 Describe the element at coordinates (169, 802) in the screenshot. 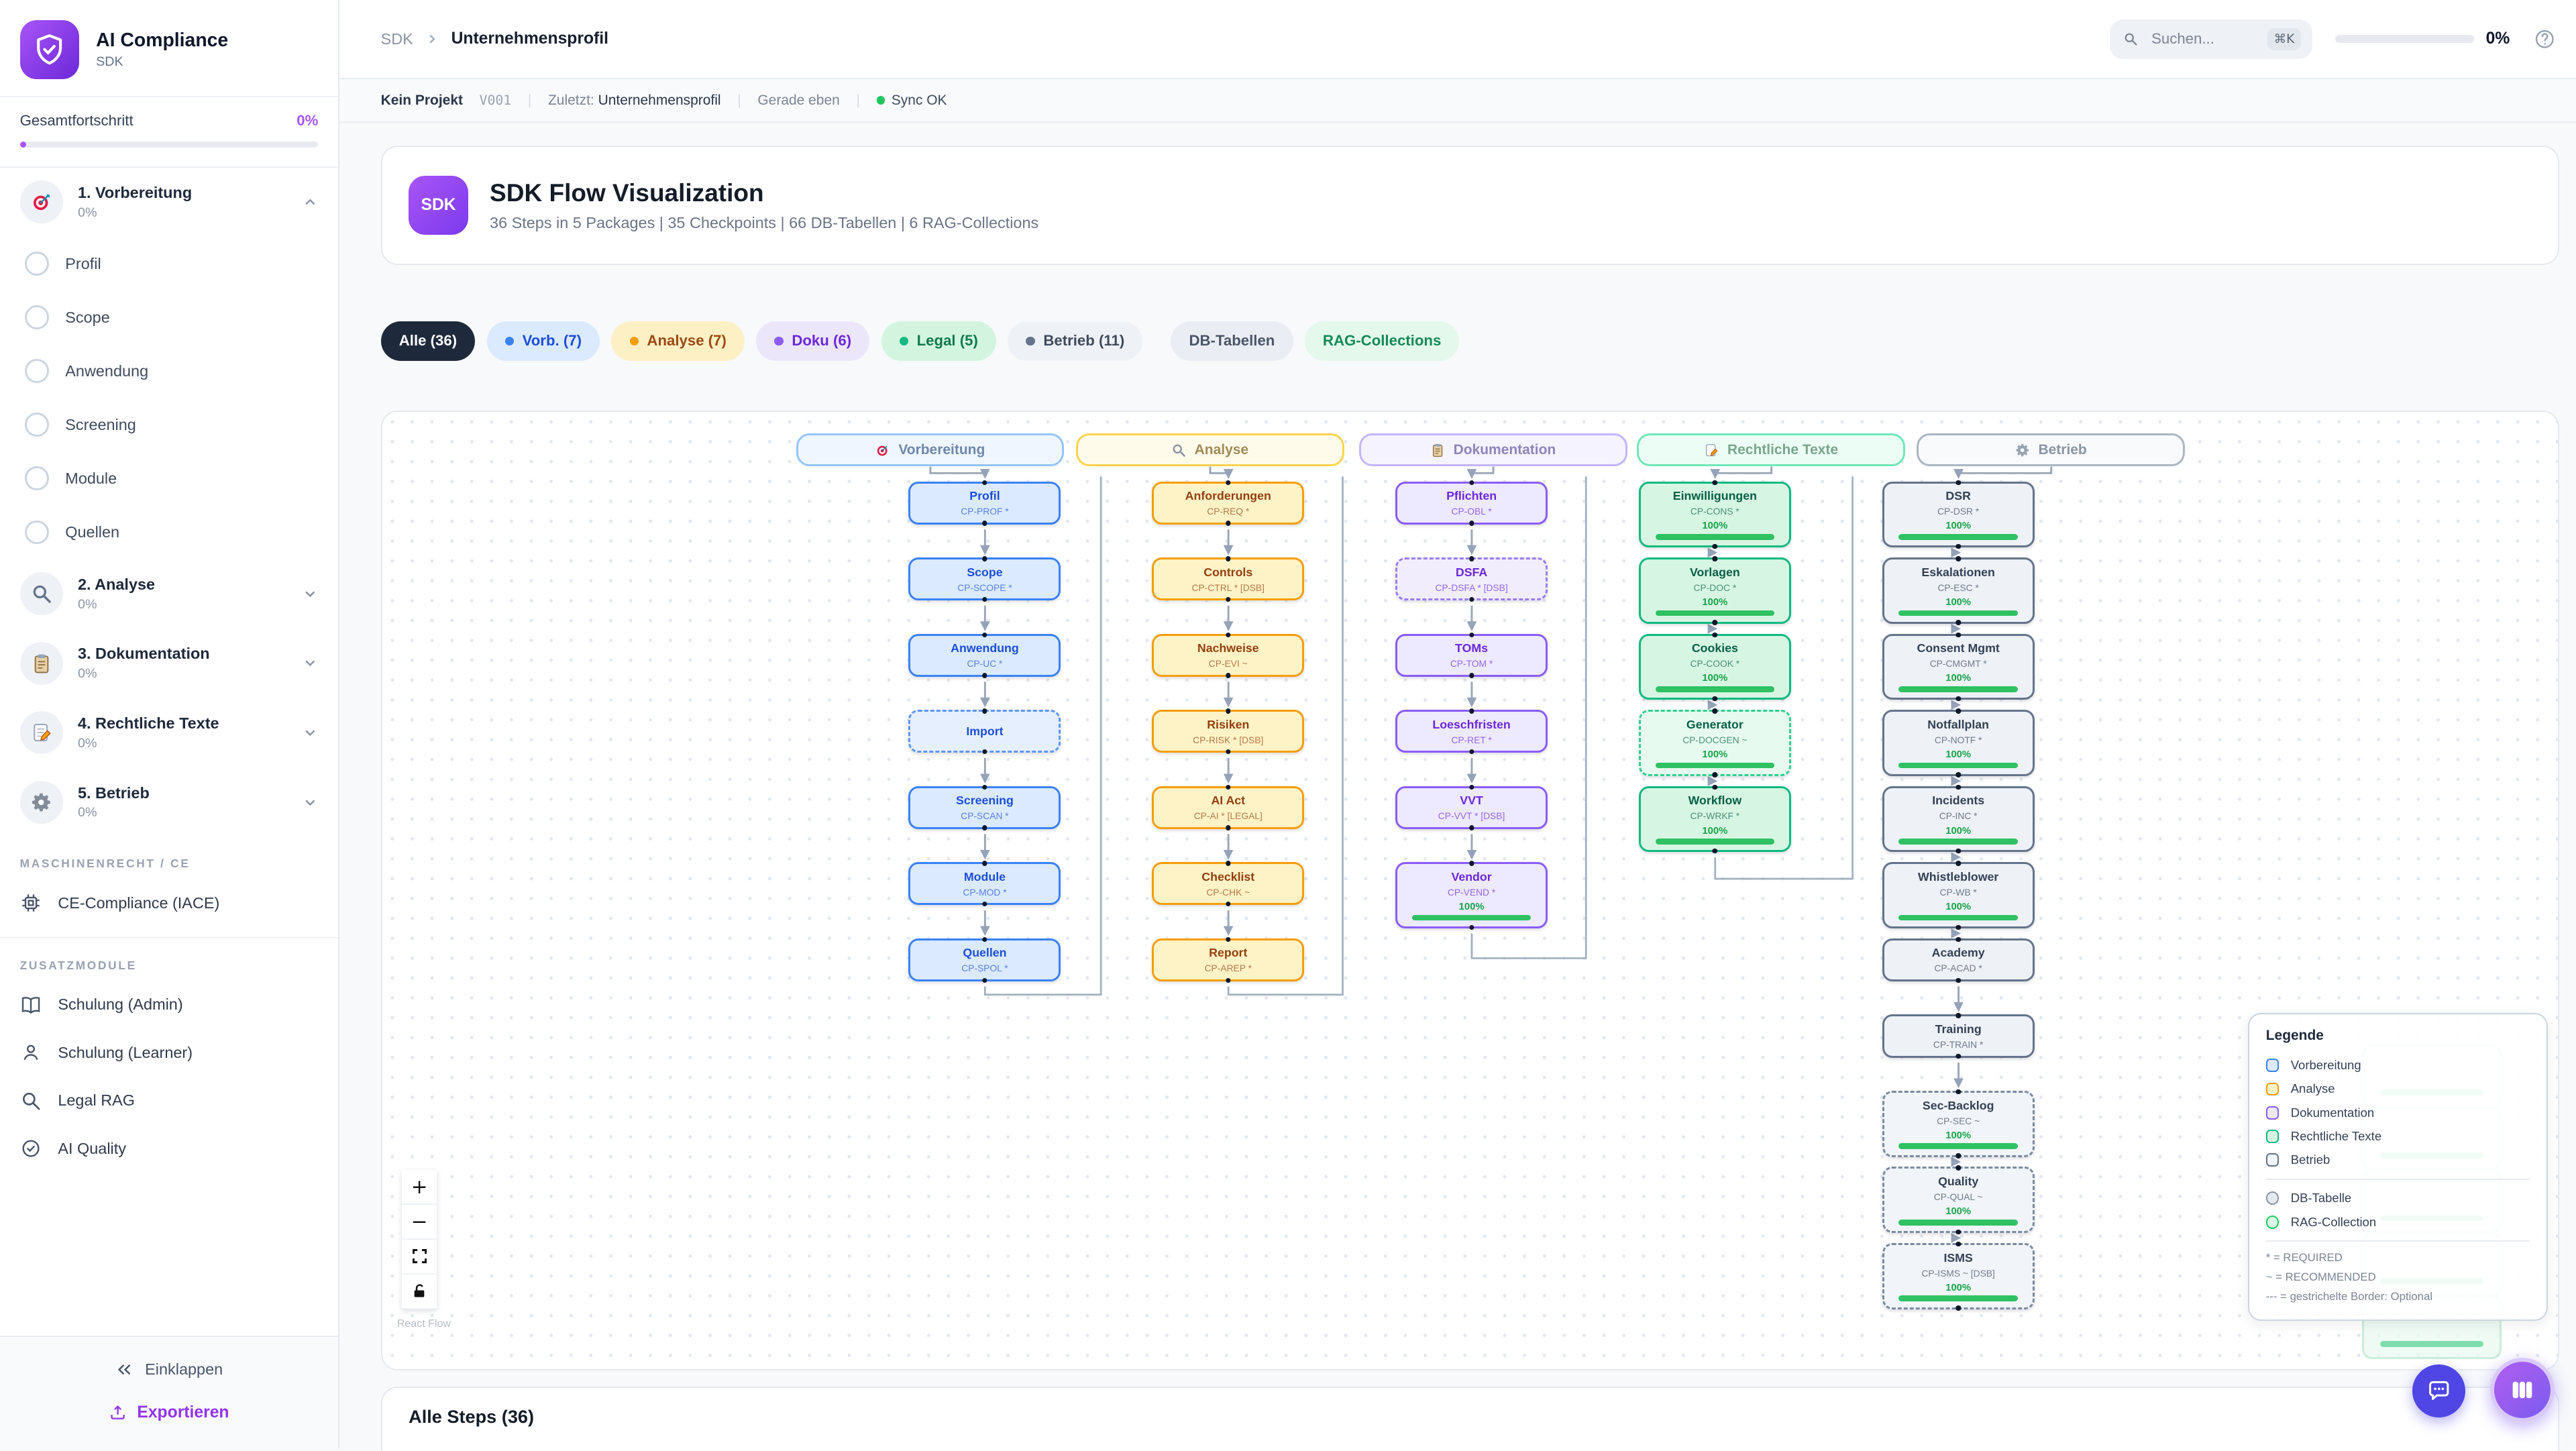

I see `sidebar-phase-betrieb: 5. Betrieb 0%` at that location.